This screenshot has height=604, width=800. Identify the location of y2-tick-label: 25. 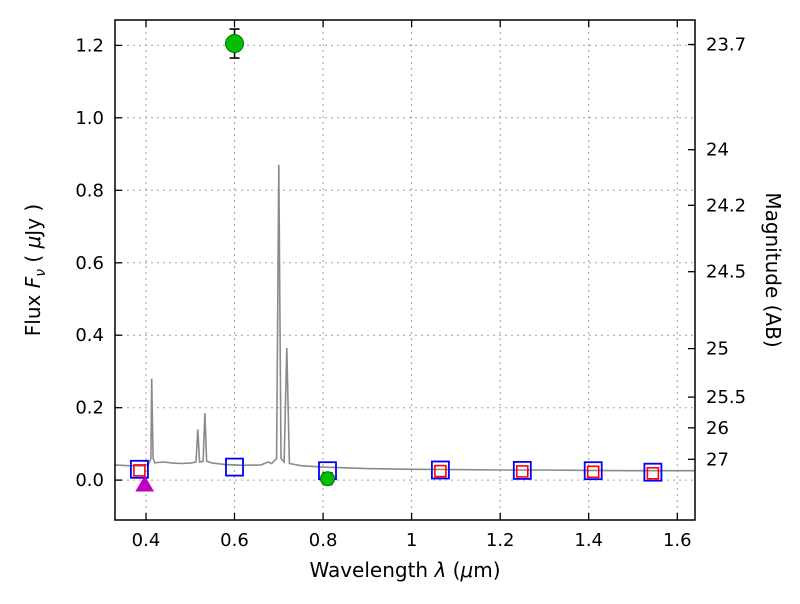
(717, 349).